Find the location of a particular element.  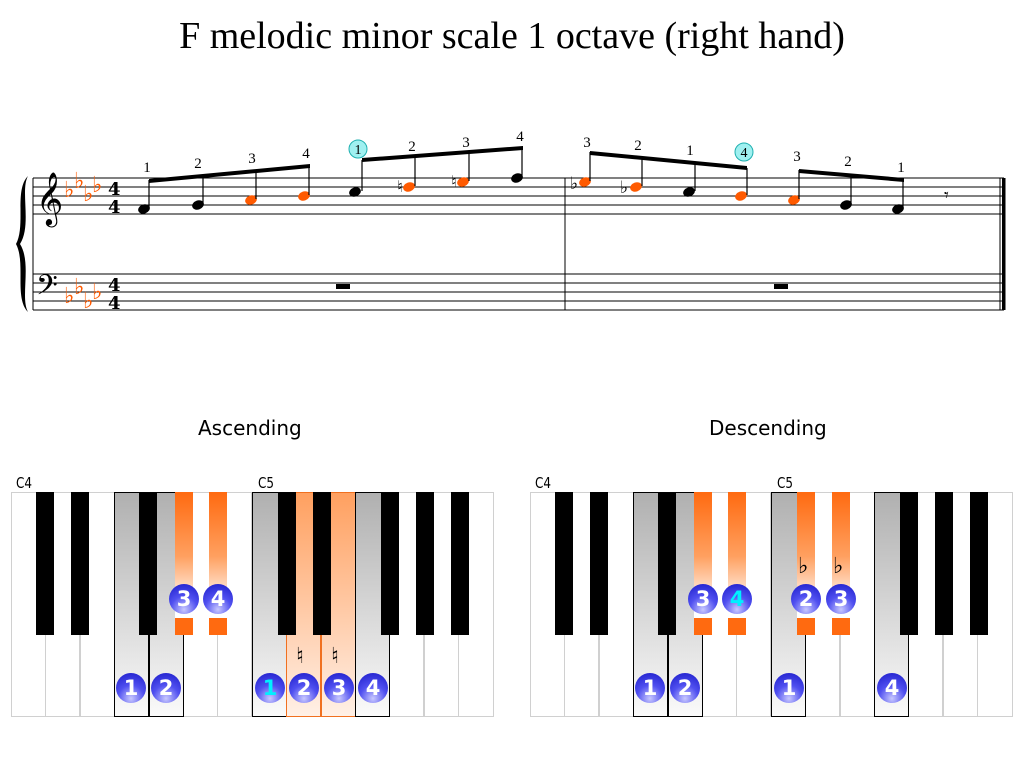

descending-heading: Descending is located at coordinates (768, 428).